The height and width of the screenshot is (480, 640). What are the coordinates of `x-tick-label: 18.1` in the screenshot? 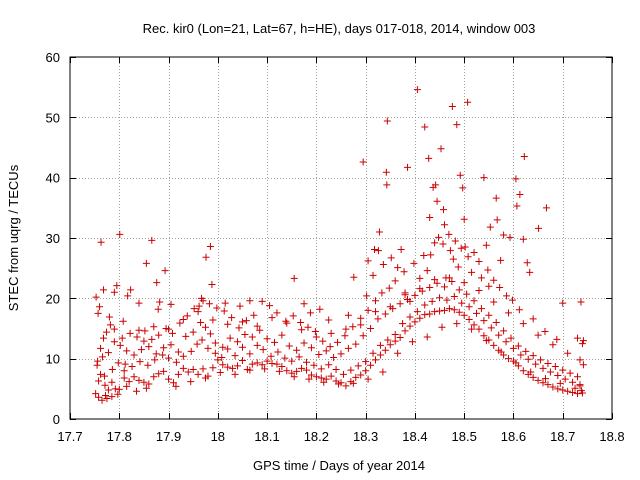 It's located at (266, 436).